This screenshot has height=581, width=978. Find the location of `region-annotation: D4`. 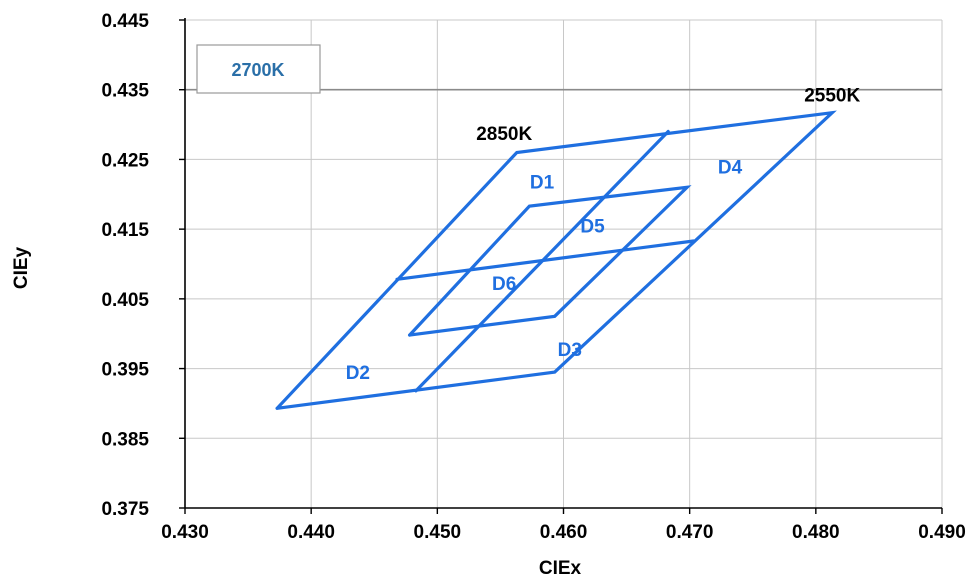

region-annotation: D4 is located at coordinates (730, 167).